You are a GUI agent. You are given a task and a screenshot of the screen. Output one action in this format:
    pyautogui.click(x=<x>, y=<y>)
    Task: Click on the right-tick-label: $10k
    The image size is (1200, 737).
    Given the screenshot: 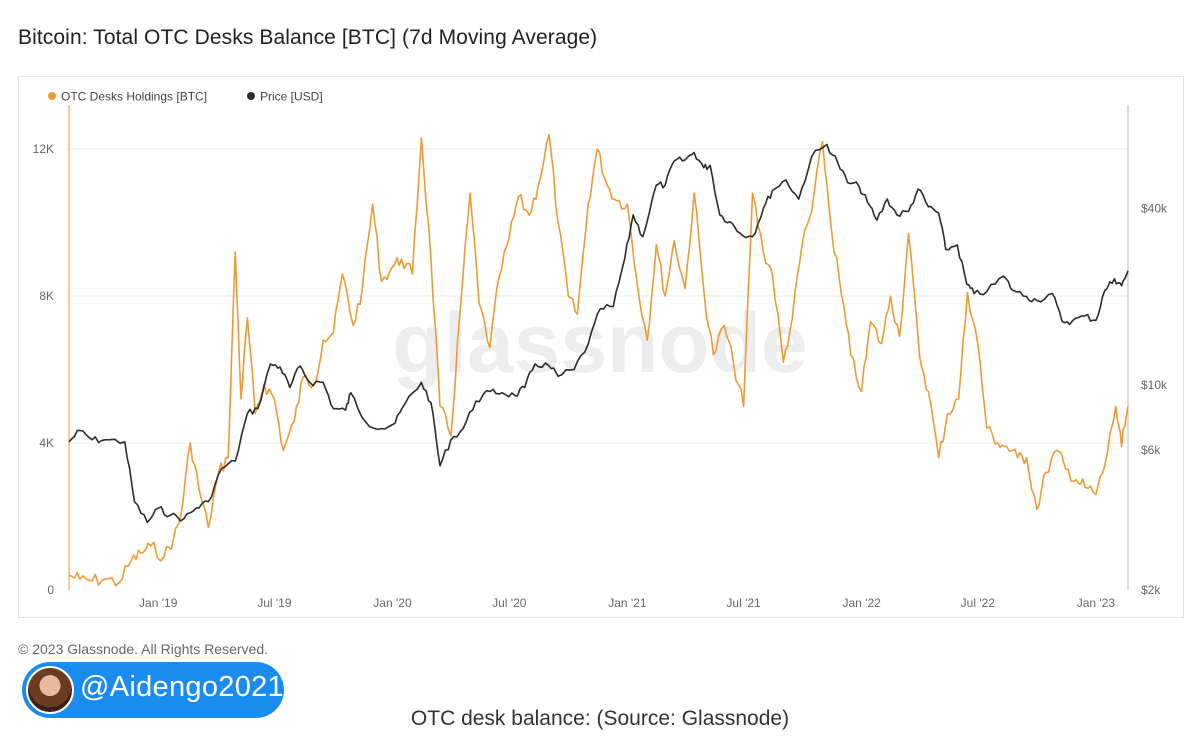 What is the action you would take?
    pyautogui.click(x=1154, y=385)
    